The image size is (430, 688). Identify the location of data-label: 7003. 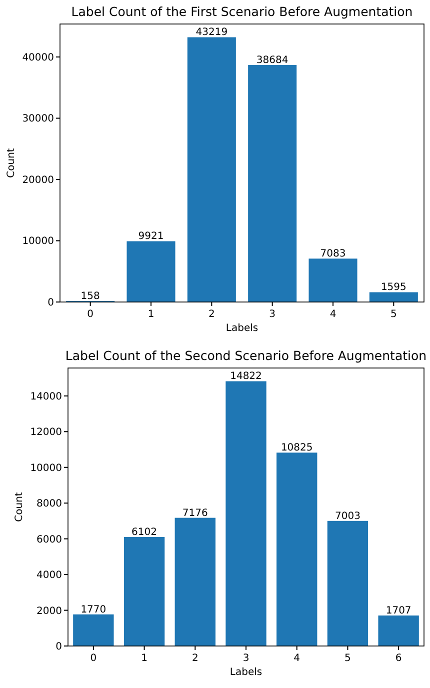
(347, 516).